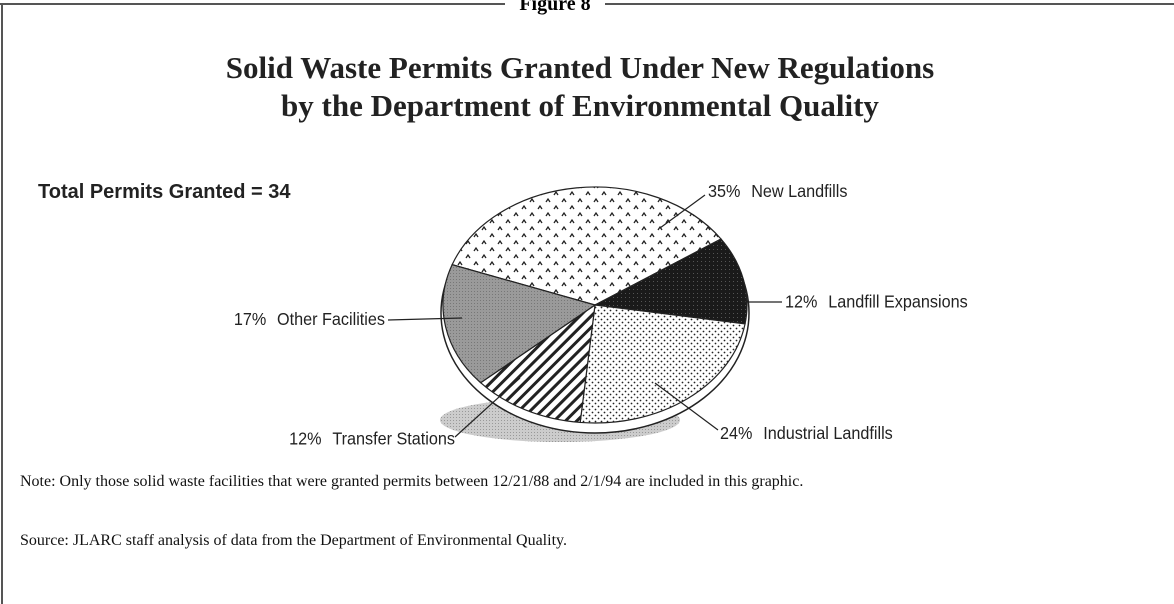 The height and width of the screenshot is (604, 1174). What do you see at coordinates (554, 7) in the screenshot?
I see `figure-label: Figure 8` at bounding box center [554, 7].